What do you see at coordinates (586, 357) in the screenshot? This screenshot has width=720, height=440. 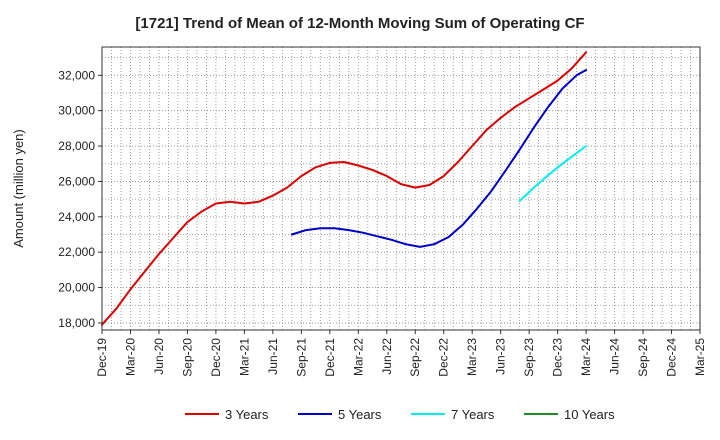 I see `x-tick-label: Mar-24` at bounding box center [586, 357].